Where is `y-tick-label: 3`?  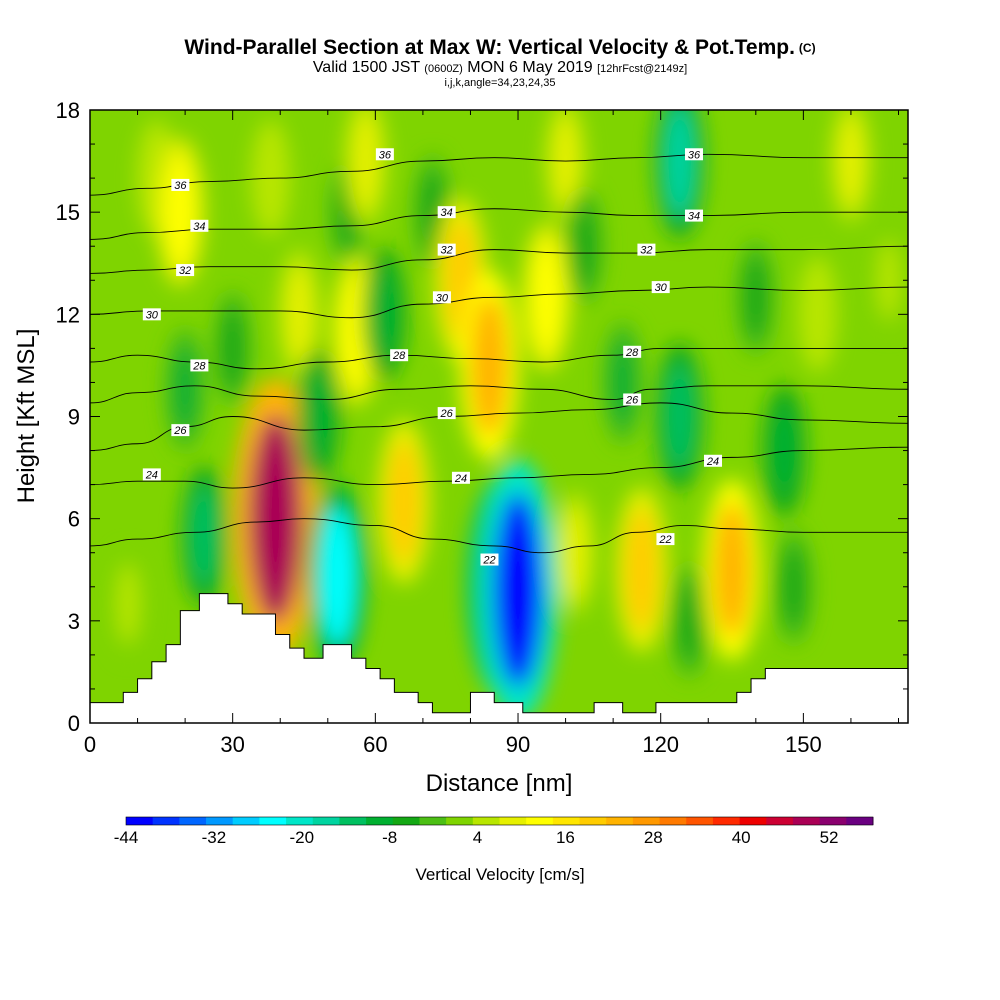 y-tick-label: 3 is located at coordinates (74, 621).